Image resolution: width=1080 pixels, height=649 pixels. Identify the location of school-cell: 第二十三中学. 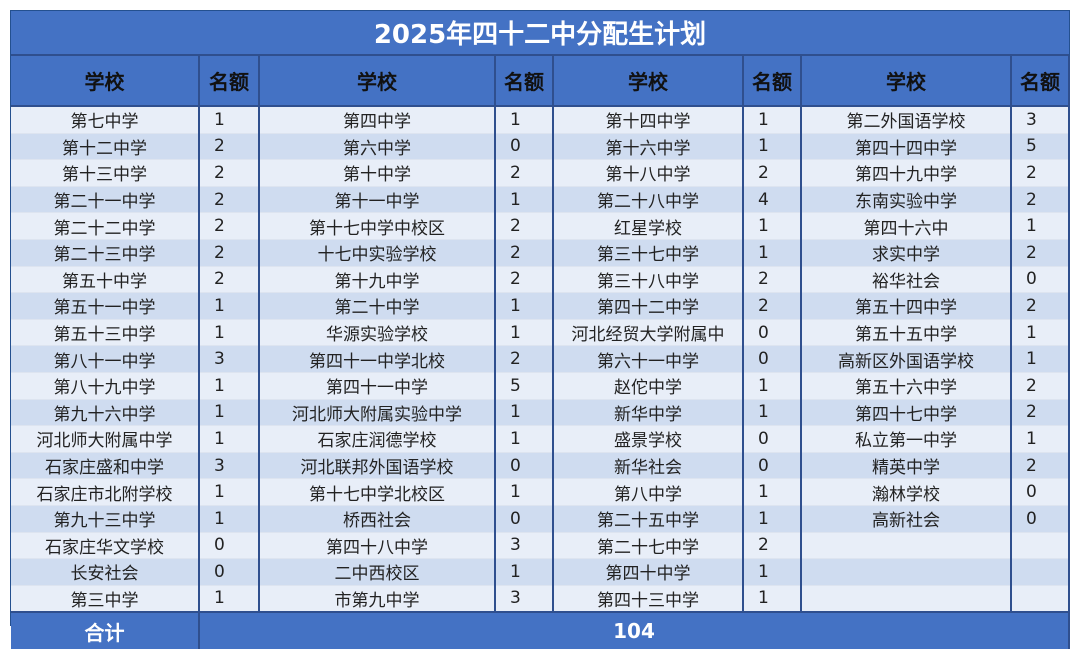
(105, 253).